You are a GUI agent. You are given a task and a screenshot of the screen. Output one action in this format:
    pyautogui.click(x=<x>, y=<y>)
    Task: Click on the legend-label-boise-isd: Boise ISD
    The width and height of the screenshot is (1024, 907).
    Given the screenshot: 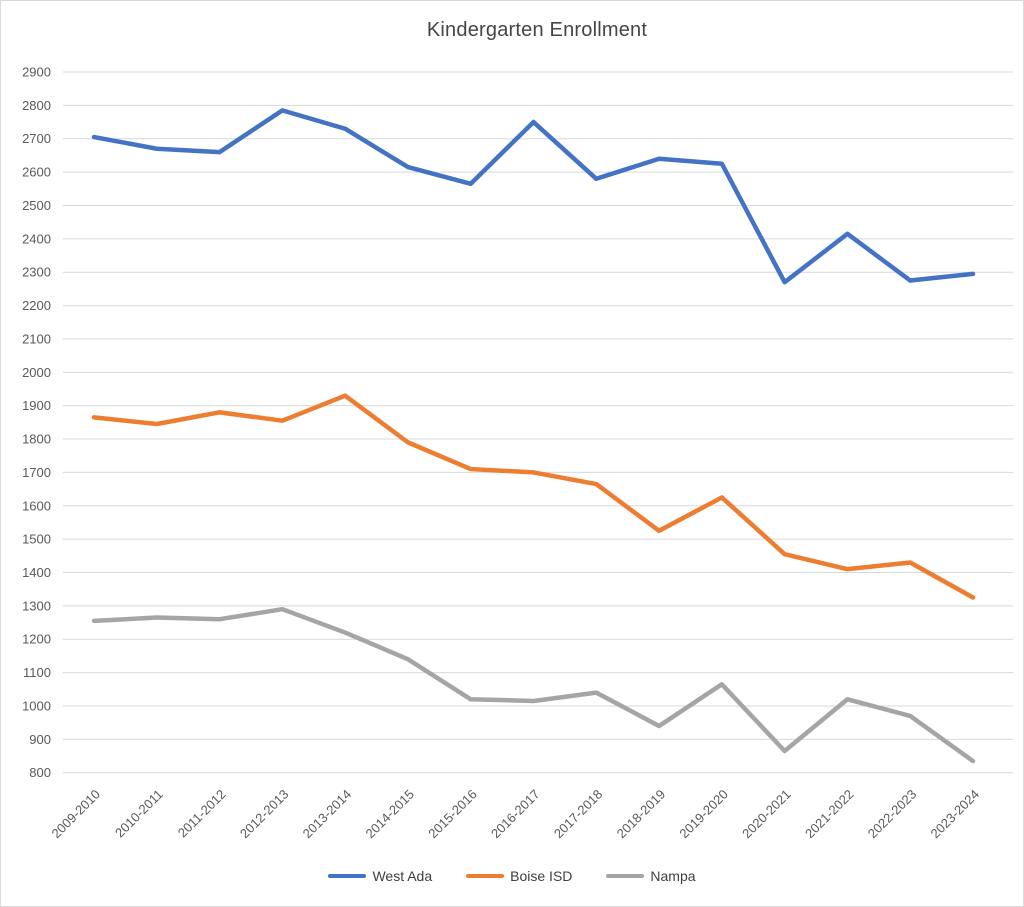 What is the action you would take?
    pyautogui.click(x=541, y=876)
    